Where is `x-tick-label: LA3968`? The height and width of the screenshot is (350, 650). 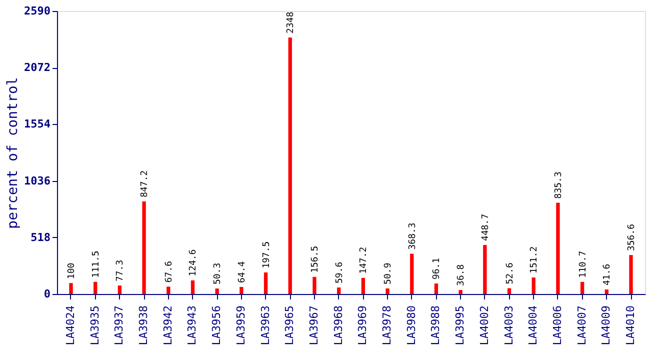 x-tick-label: LA3968 is located at coordinates (338, 326).